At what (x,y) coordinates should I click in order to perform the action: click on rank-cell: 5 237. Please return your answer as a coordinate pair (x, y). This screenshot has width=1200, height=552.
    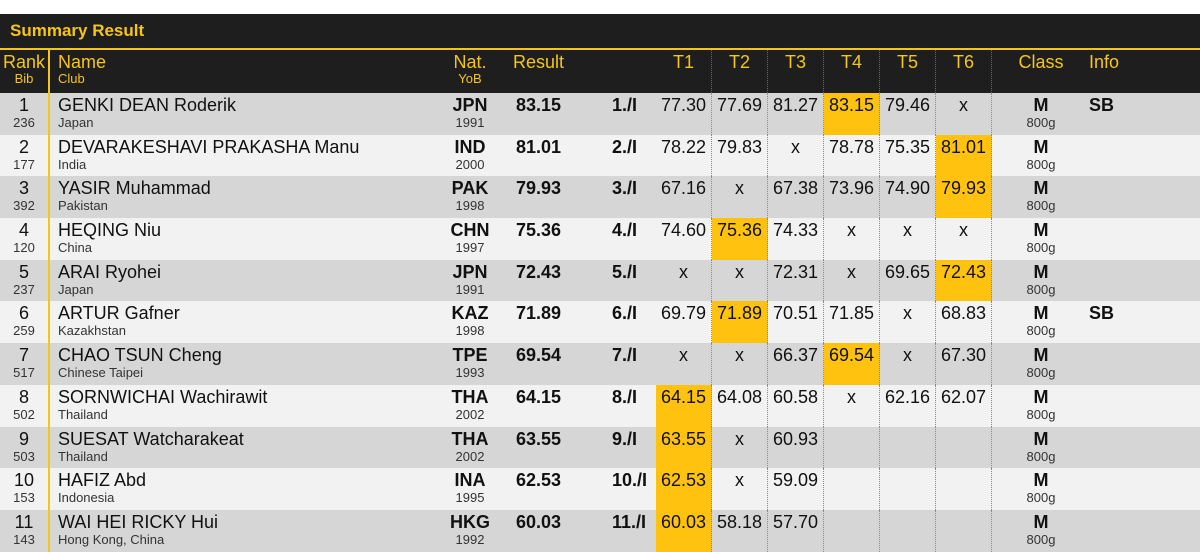
    Looking at the image, I should click on (25, 280).